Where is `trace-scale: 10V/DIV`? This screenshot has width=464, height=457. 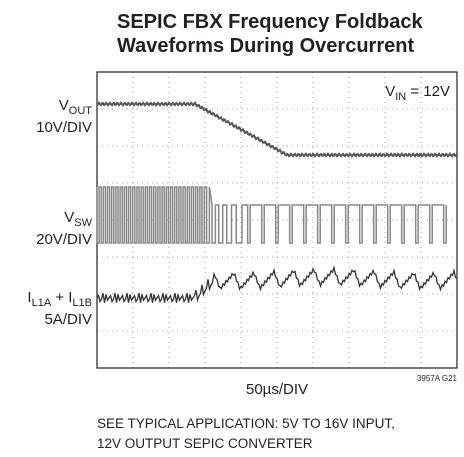 trace-scale: 10V/DIV is located at coordinates (64, 127).